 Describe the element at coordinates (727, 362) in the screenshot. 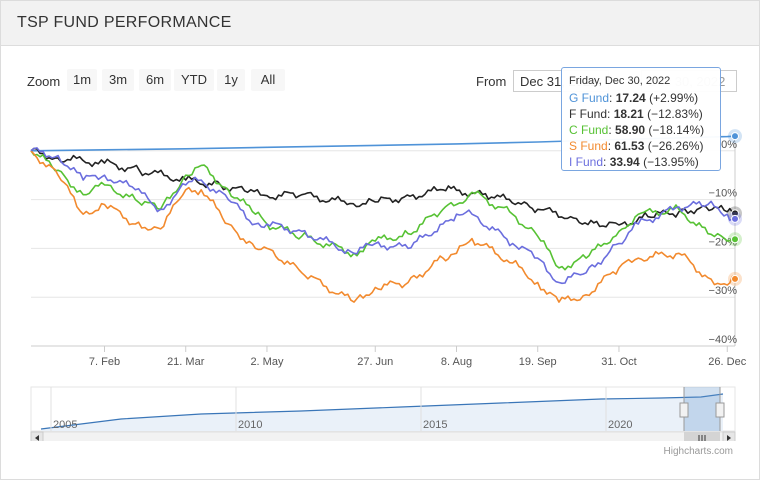

I see `x-tick-label: 26. Dec` at that location.